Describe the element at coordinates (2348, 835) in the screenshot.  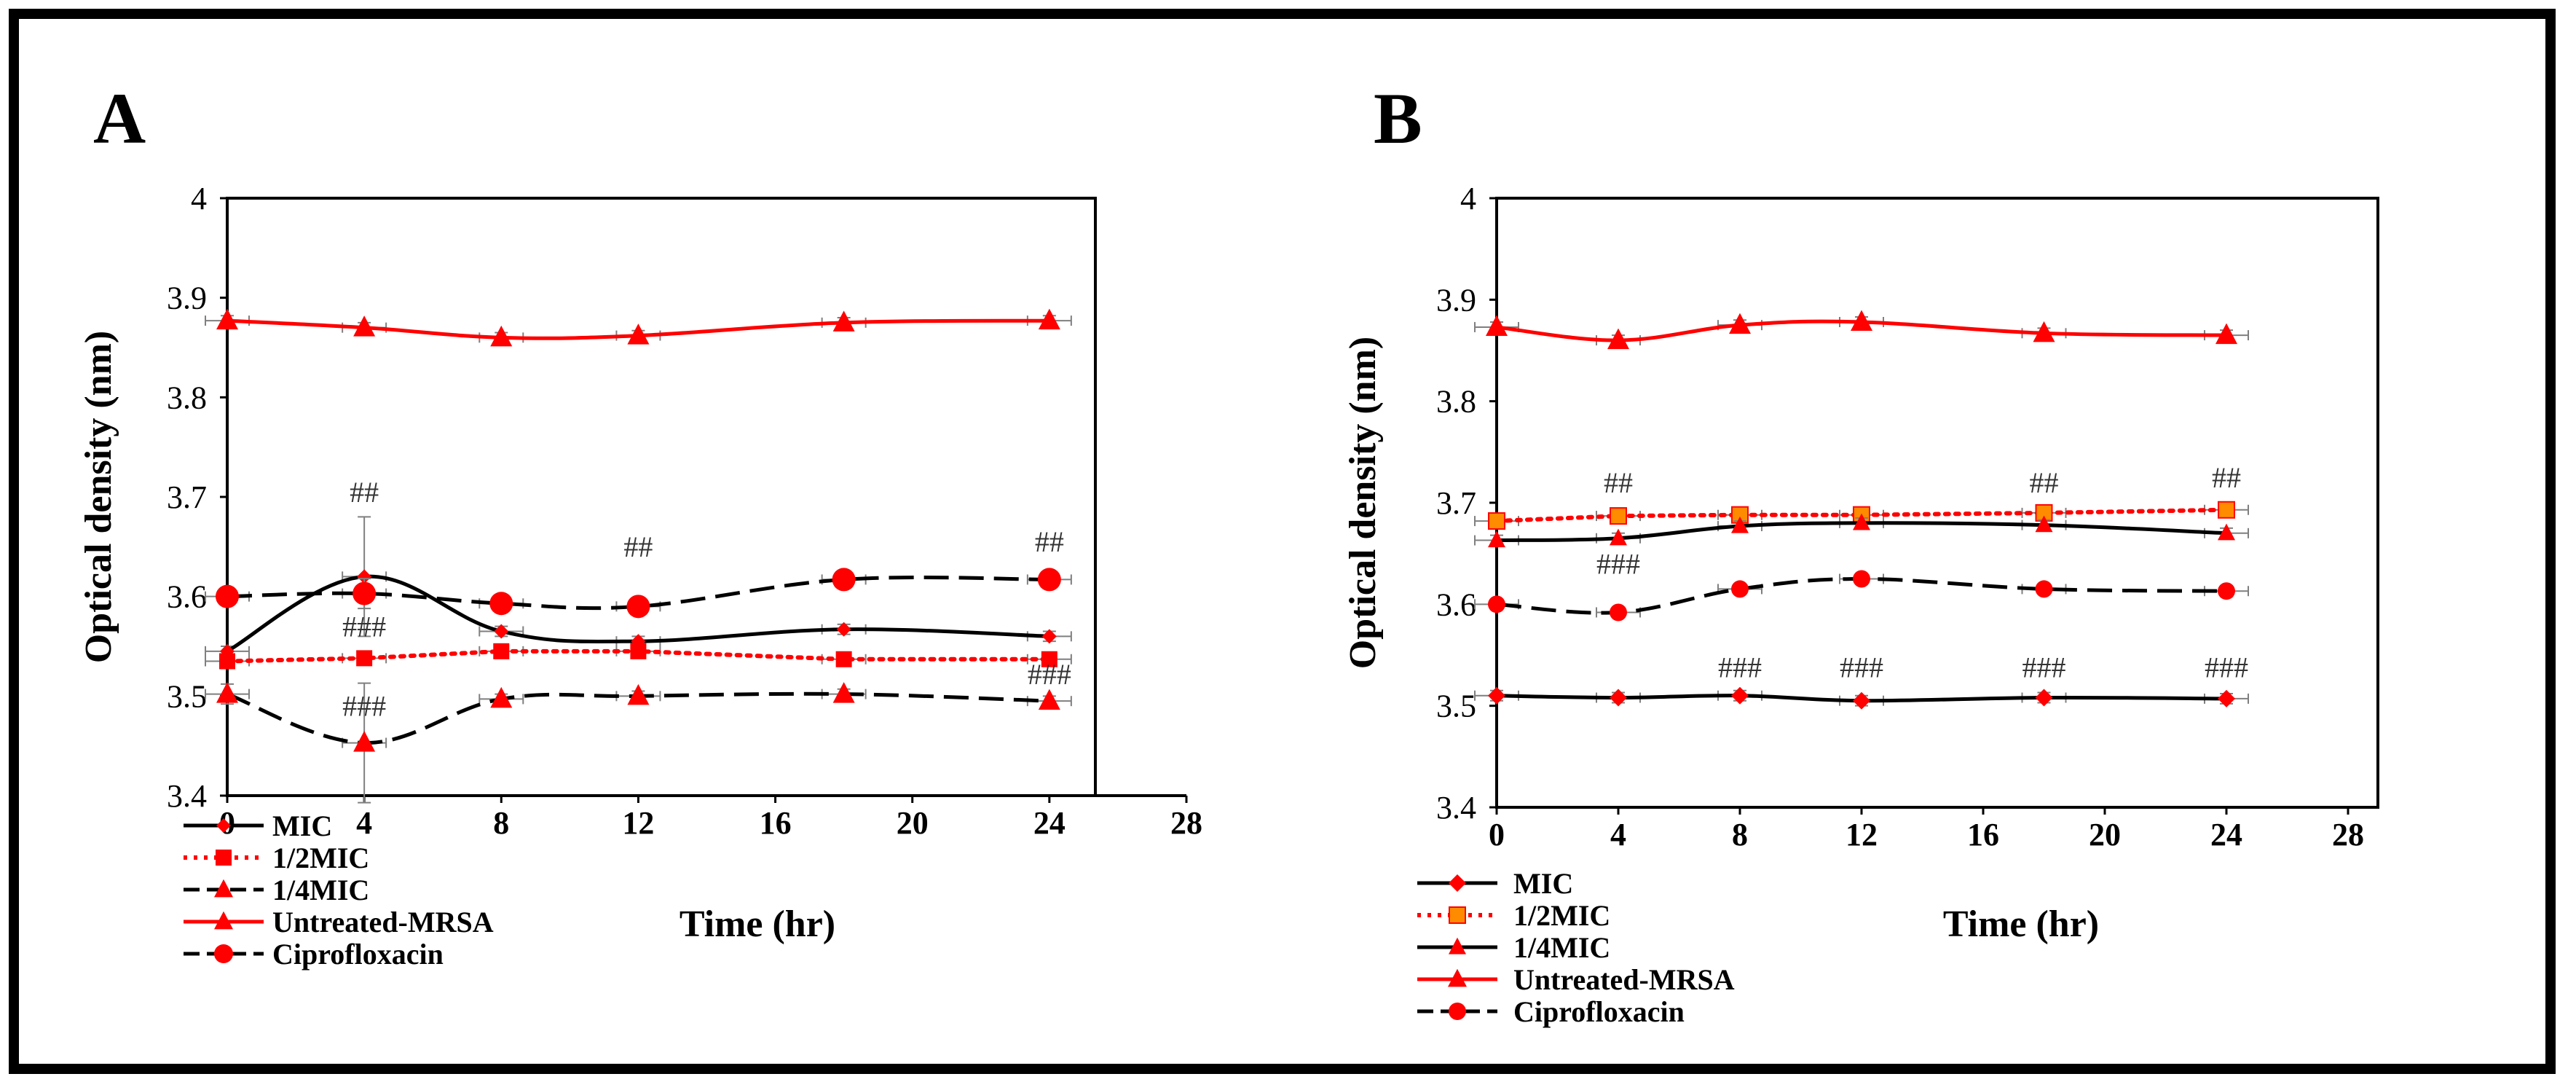
I see `x-tick-label: 28` at that location.